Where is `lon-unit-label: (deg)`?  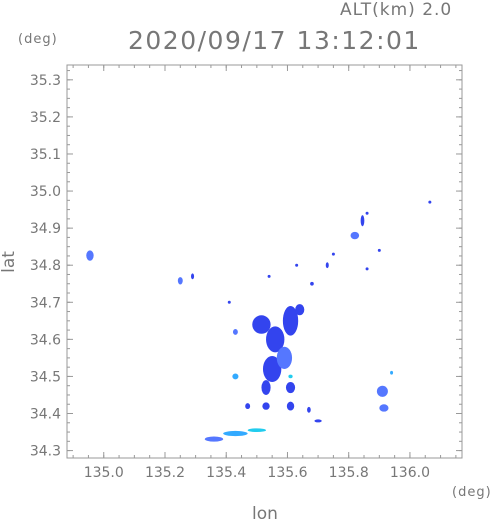 lon-unit-label: (deg) is located at coordinates (471, 492).